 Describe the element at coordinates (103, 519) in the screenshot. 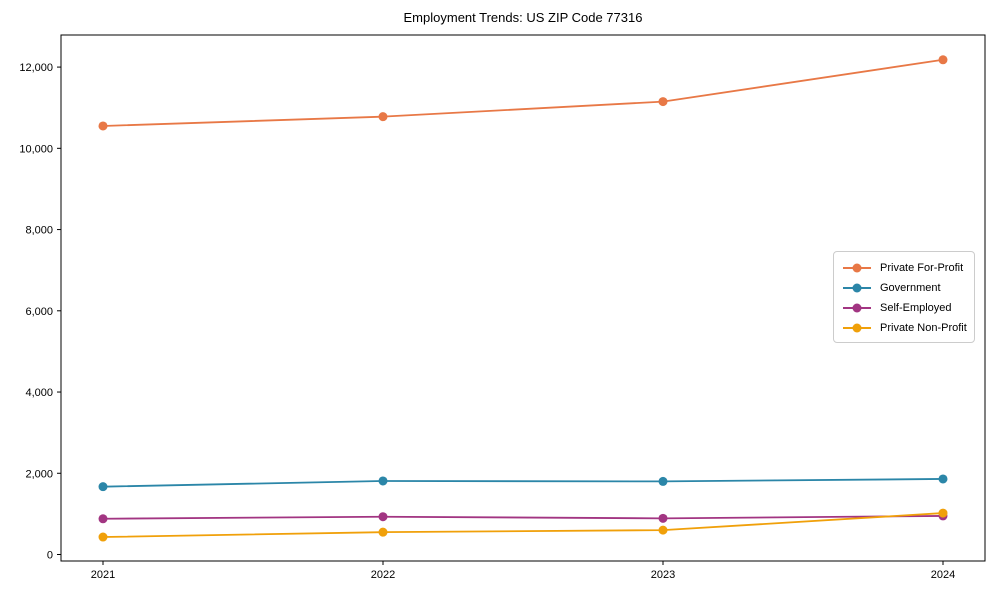

I see `data-point-self-employed-2021` at that location.